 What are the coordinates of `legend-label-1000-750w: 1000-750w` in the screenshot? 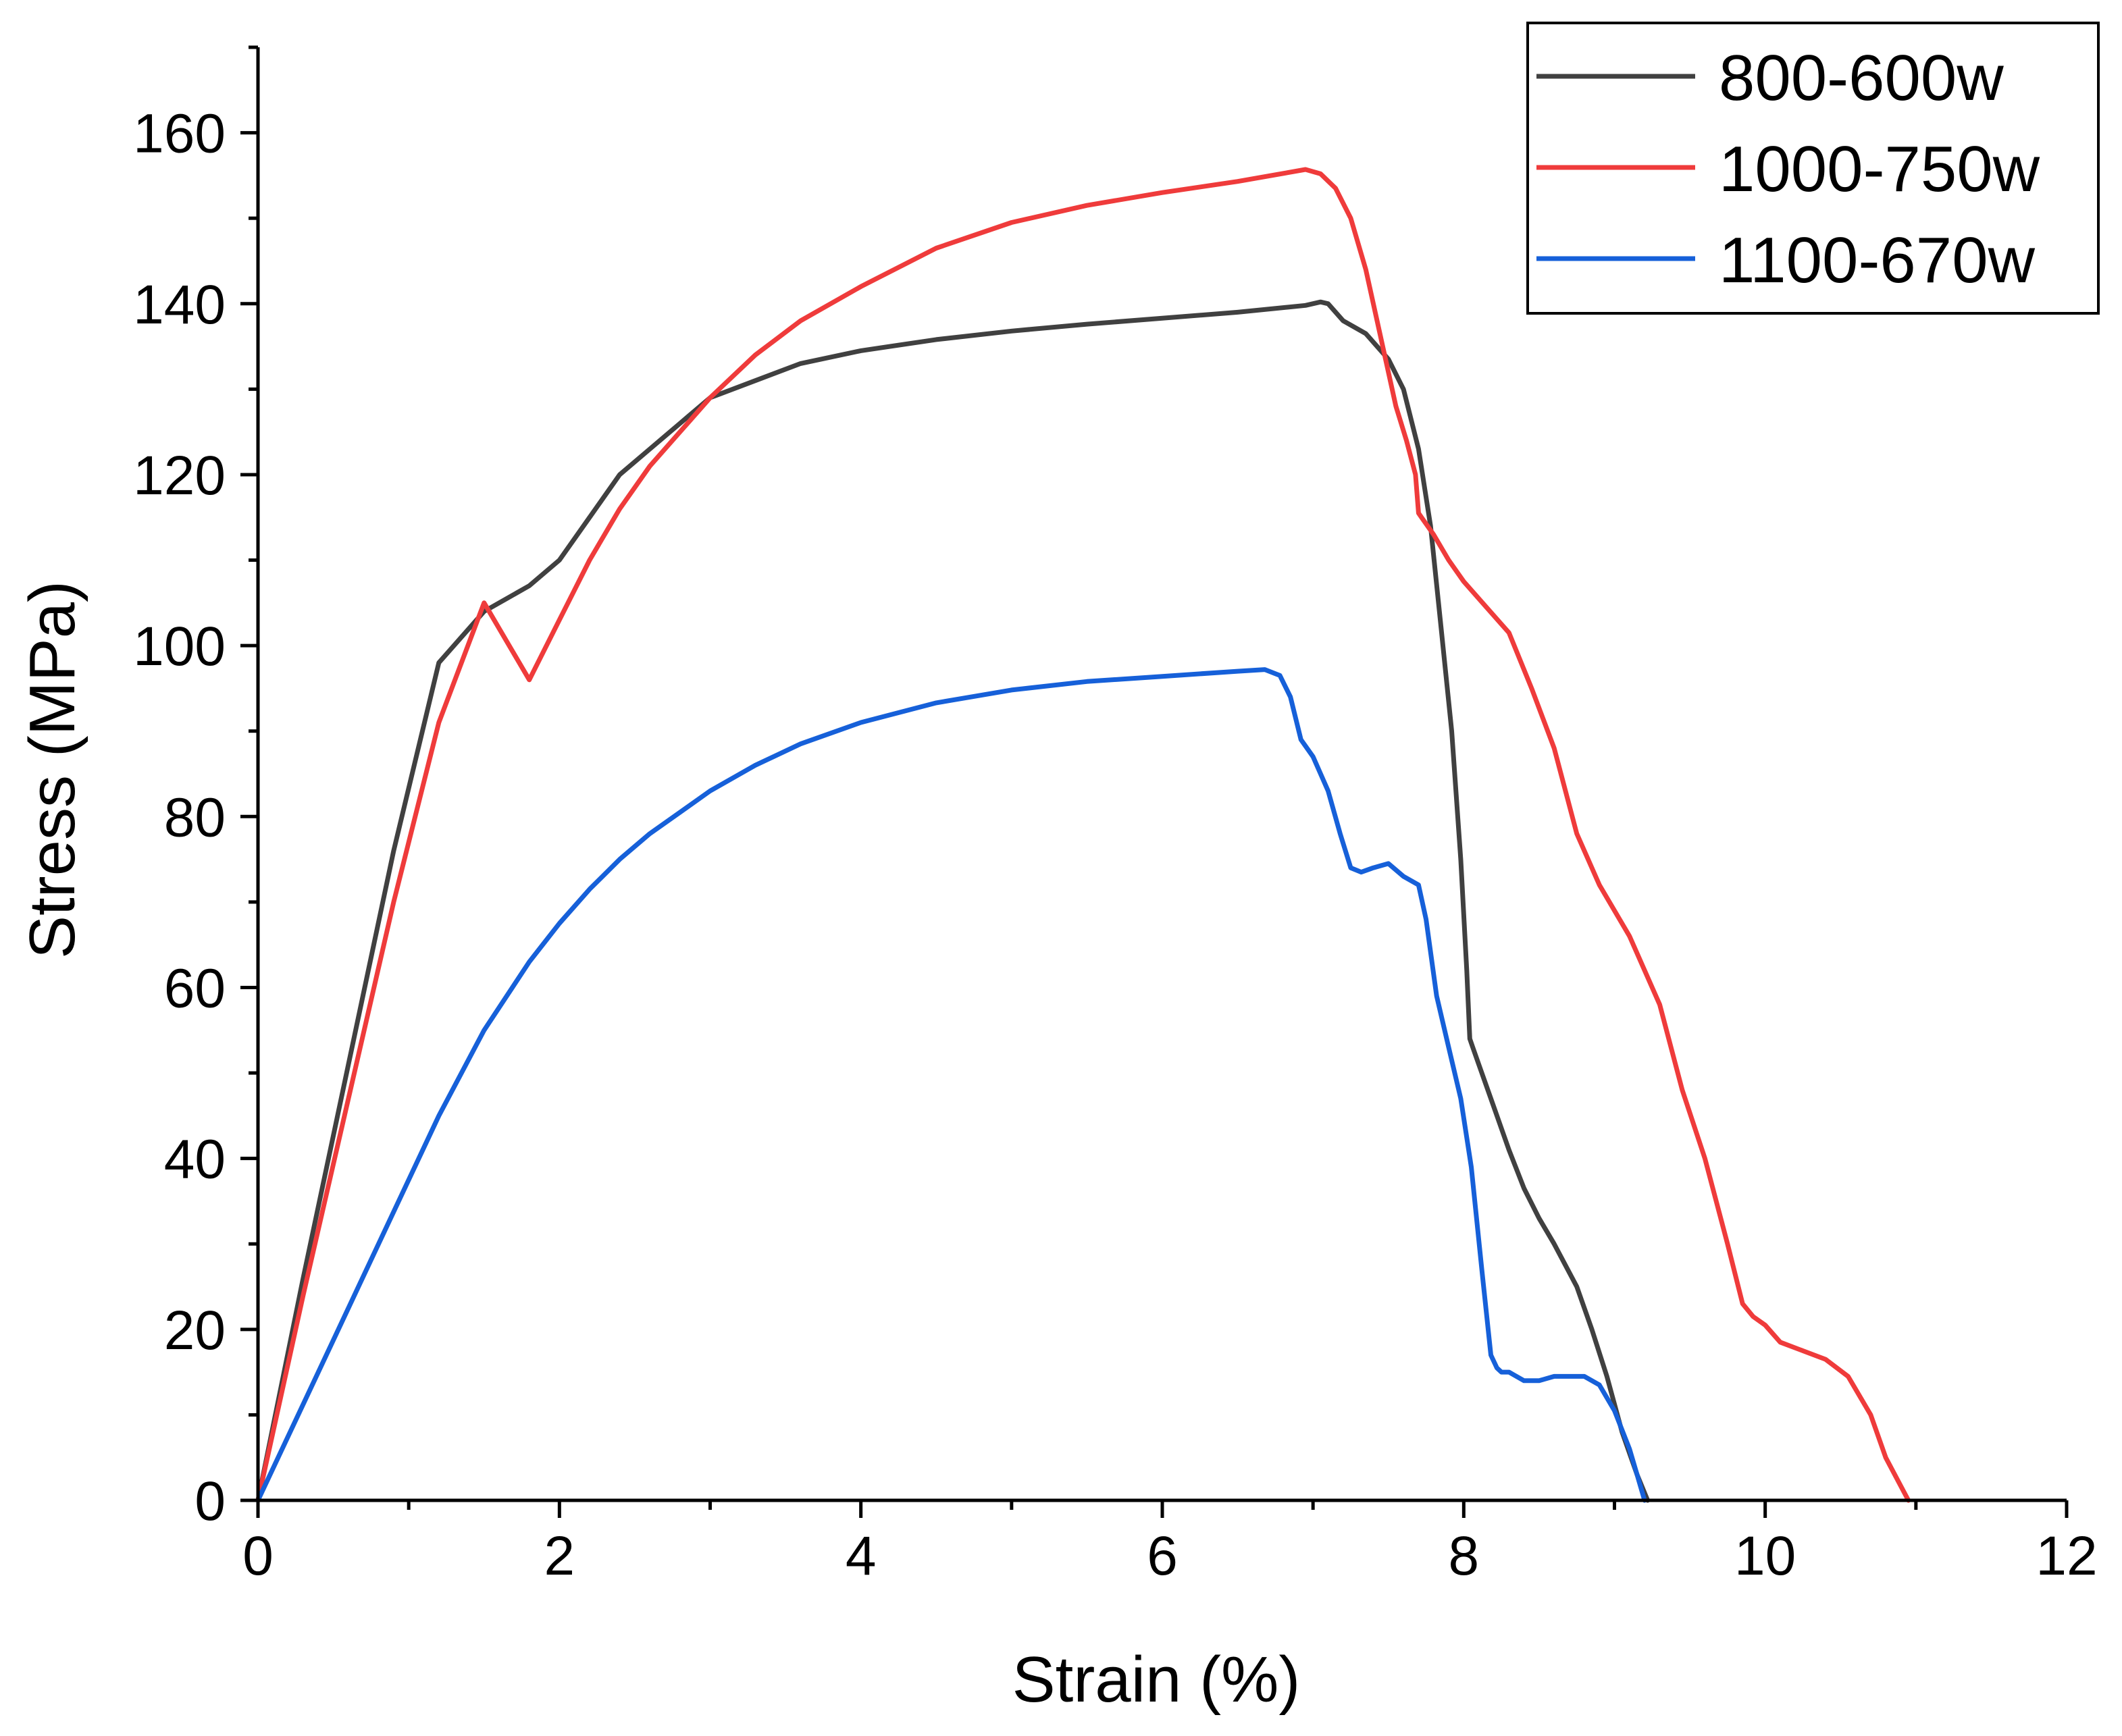 It's located at (1879, 169).